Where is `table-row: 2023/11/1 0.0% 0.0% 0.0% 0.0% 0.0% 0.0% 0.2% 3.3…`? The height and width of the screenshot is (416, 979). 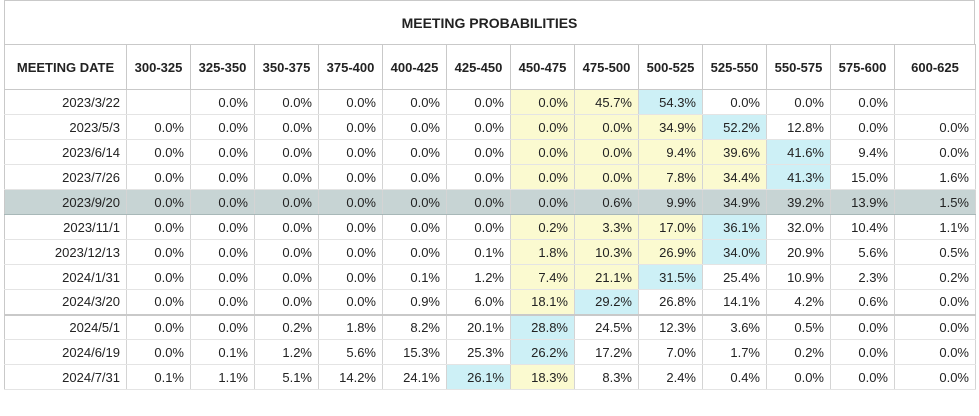 table-row: 2023/11/1 0.0% 0.0% 0.0% 0.0% 0.0% 0.0% 0.2% 3.3… is located at coordinates (490, 227).